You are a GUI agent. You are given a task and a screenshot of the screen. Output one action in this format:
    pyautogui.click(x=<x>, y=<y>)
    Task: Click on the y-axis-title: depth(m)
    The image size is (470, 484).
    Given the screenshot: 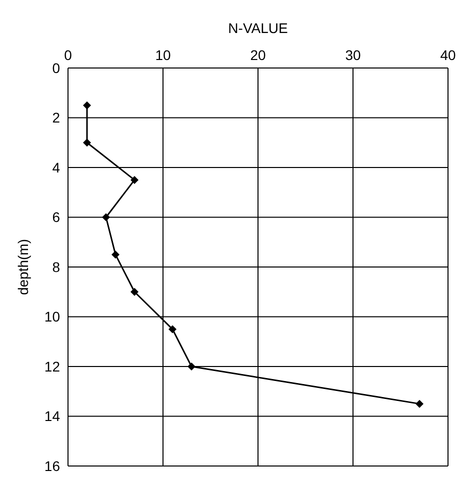 What is the action you would take?
    pyautogui.click(x=22, y=267)
    